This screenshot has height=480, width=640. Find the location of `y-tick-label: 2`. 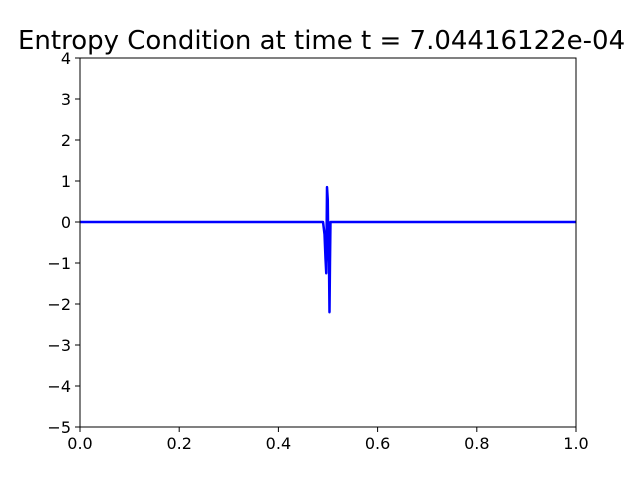

y-tick-label: 2 is located at coordinates (66, 140).